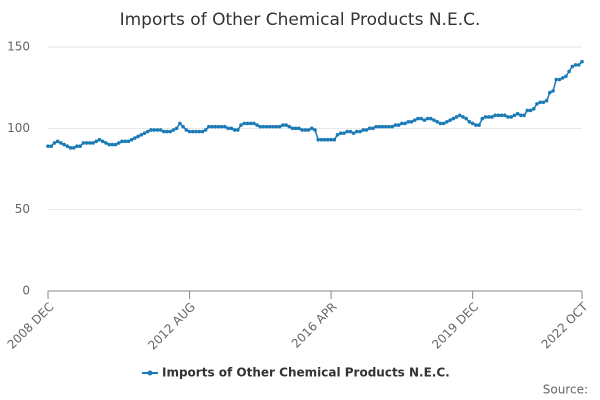 The image size is (600, 400). Describe the element at coordinates (22, 209) in the screenshot. I see `y-tick-label: 50` at that location.